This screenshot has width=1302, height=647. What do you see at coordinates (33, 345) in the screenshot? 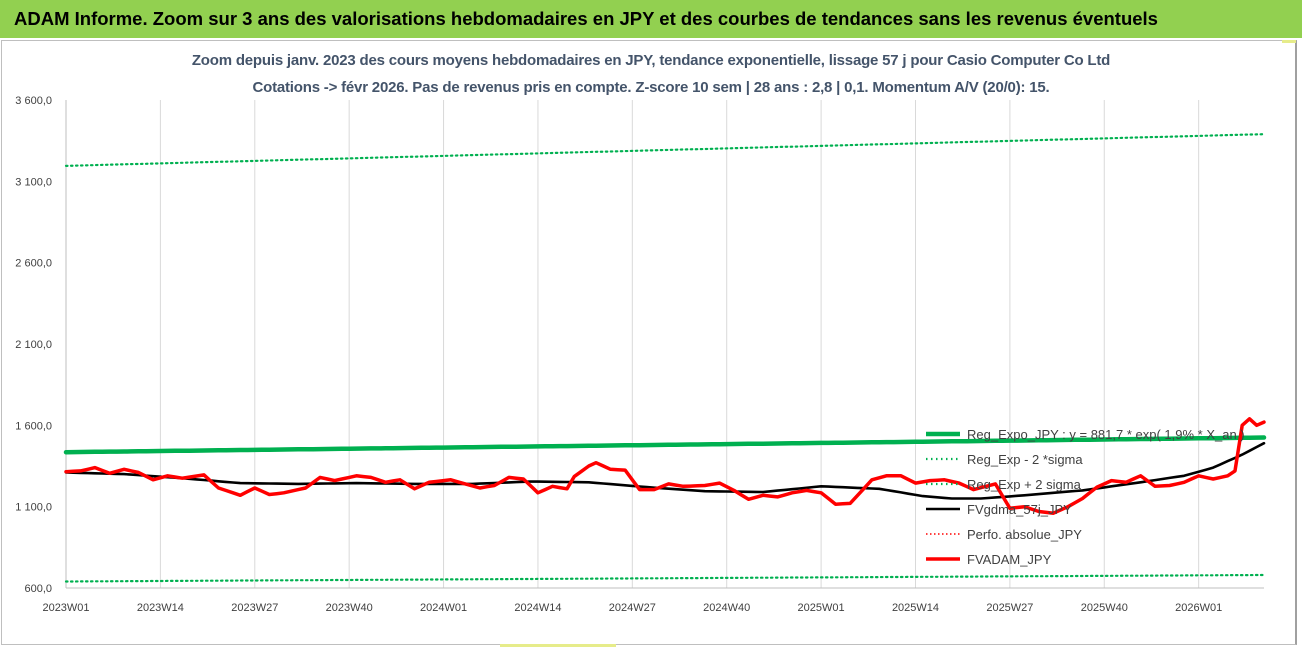
I see `y-tick-label: 2 100,0` at bounding box center [33, 345].